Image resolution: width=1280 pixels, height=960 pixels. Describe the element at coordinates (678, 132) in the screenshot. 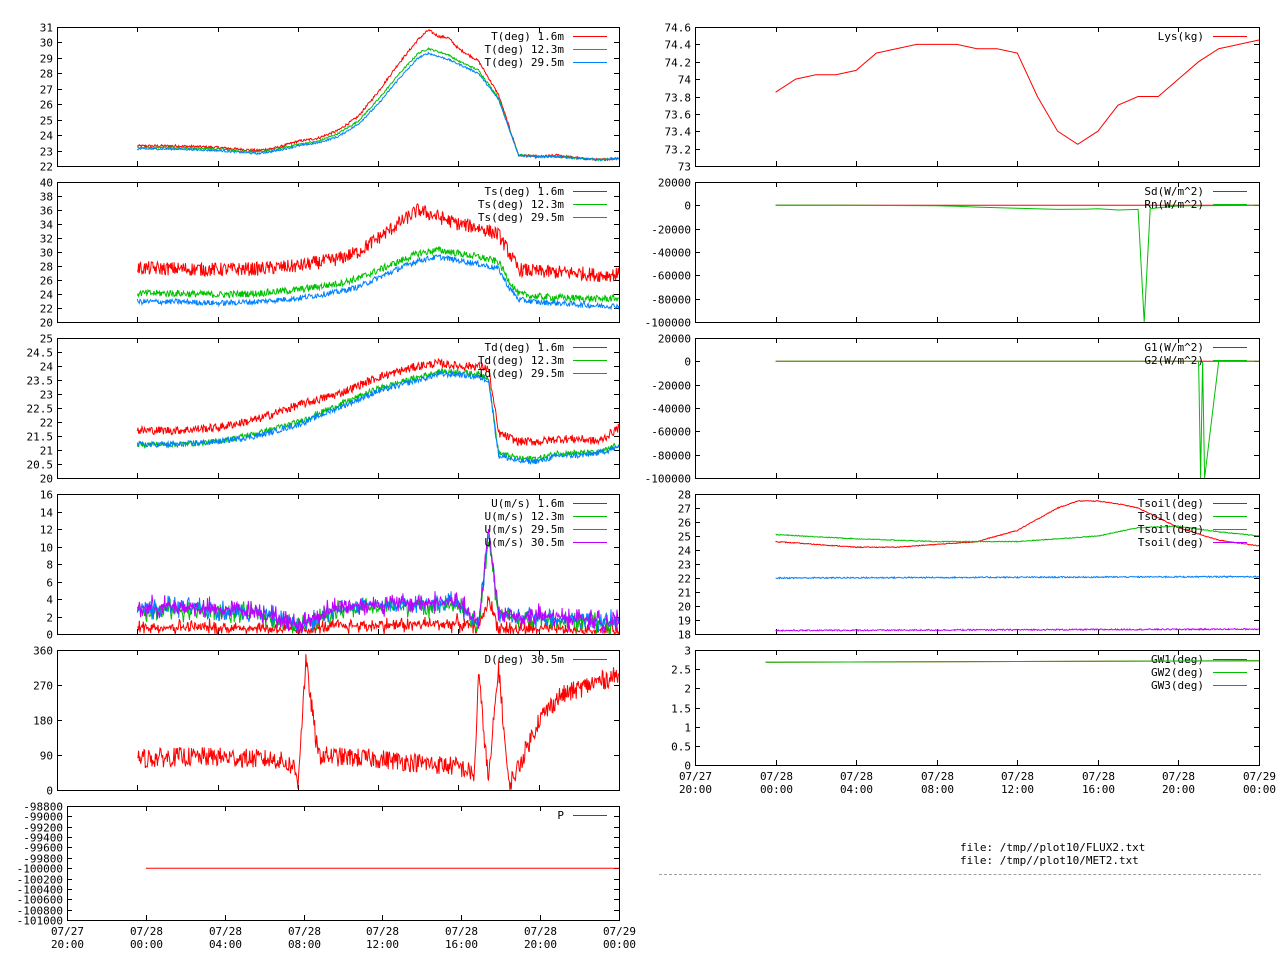

I see `ytick-label: 73.4` at that location.